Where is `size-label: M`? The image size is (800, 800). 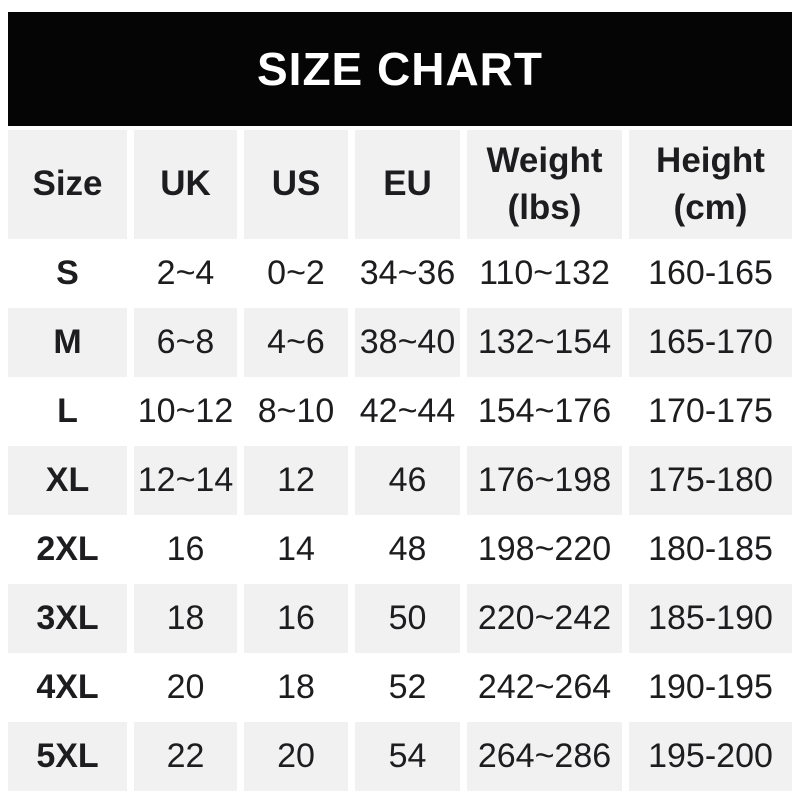 size-label: M is located at coordinates (67, 342).